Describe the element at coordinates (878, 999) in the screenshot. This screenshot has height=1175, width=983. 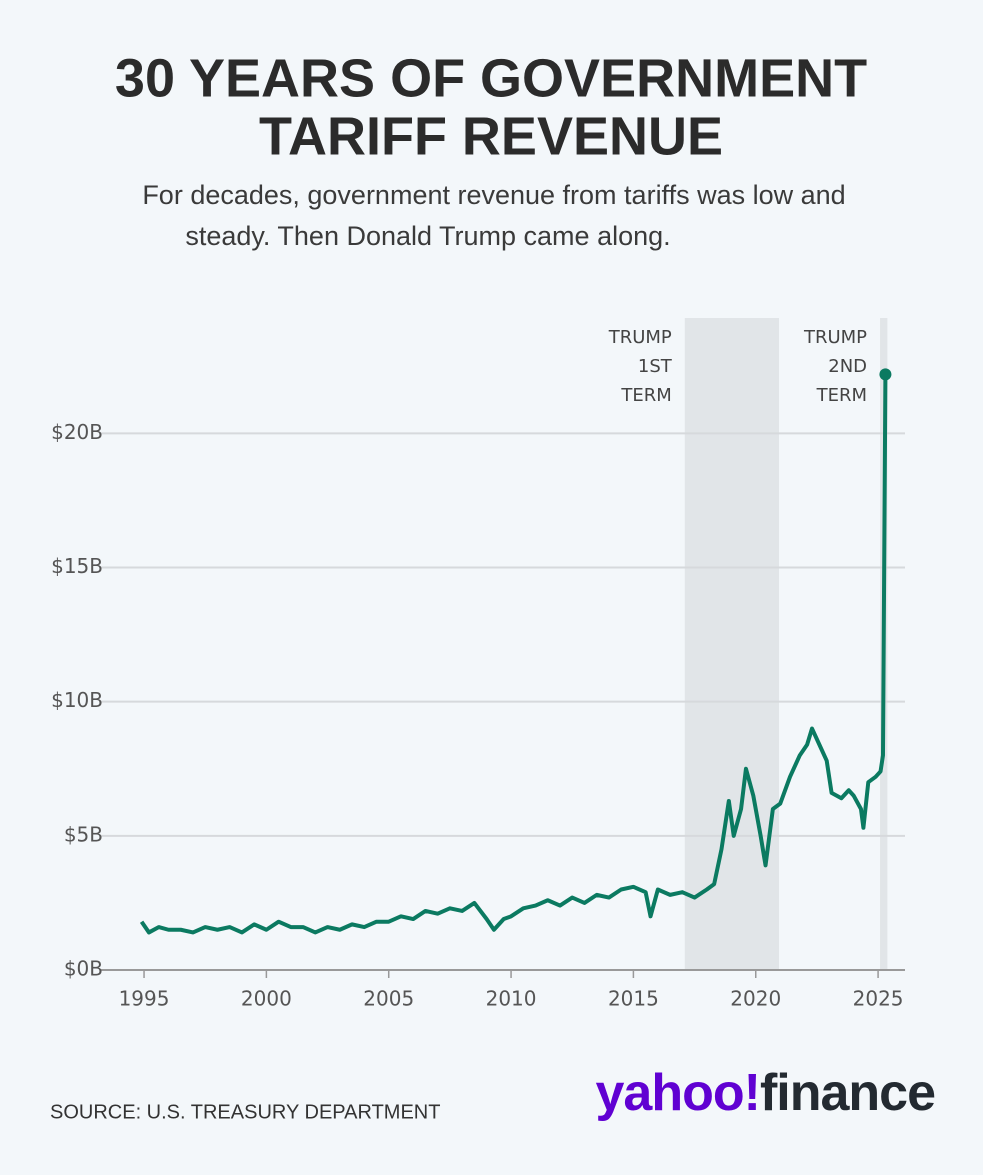
I see `x-tick-label: 2025` at that location.